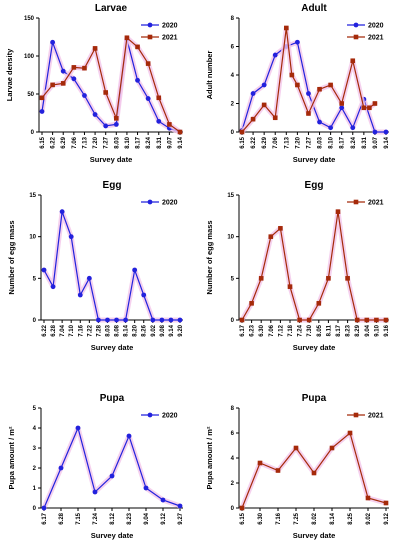 This screenshot has width=405, height=550. I want to click on x-tick-label: 9.12, so click(387, 518).